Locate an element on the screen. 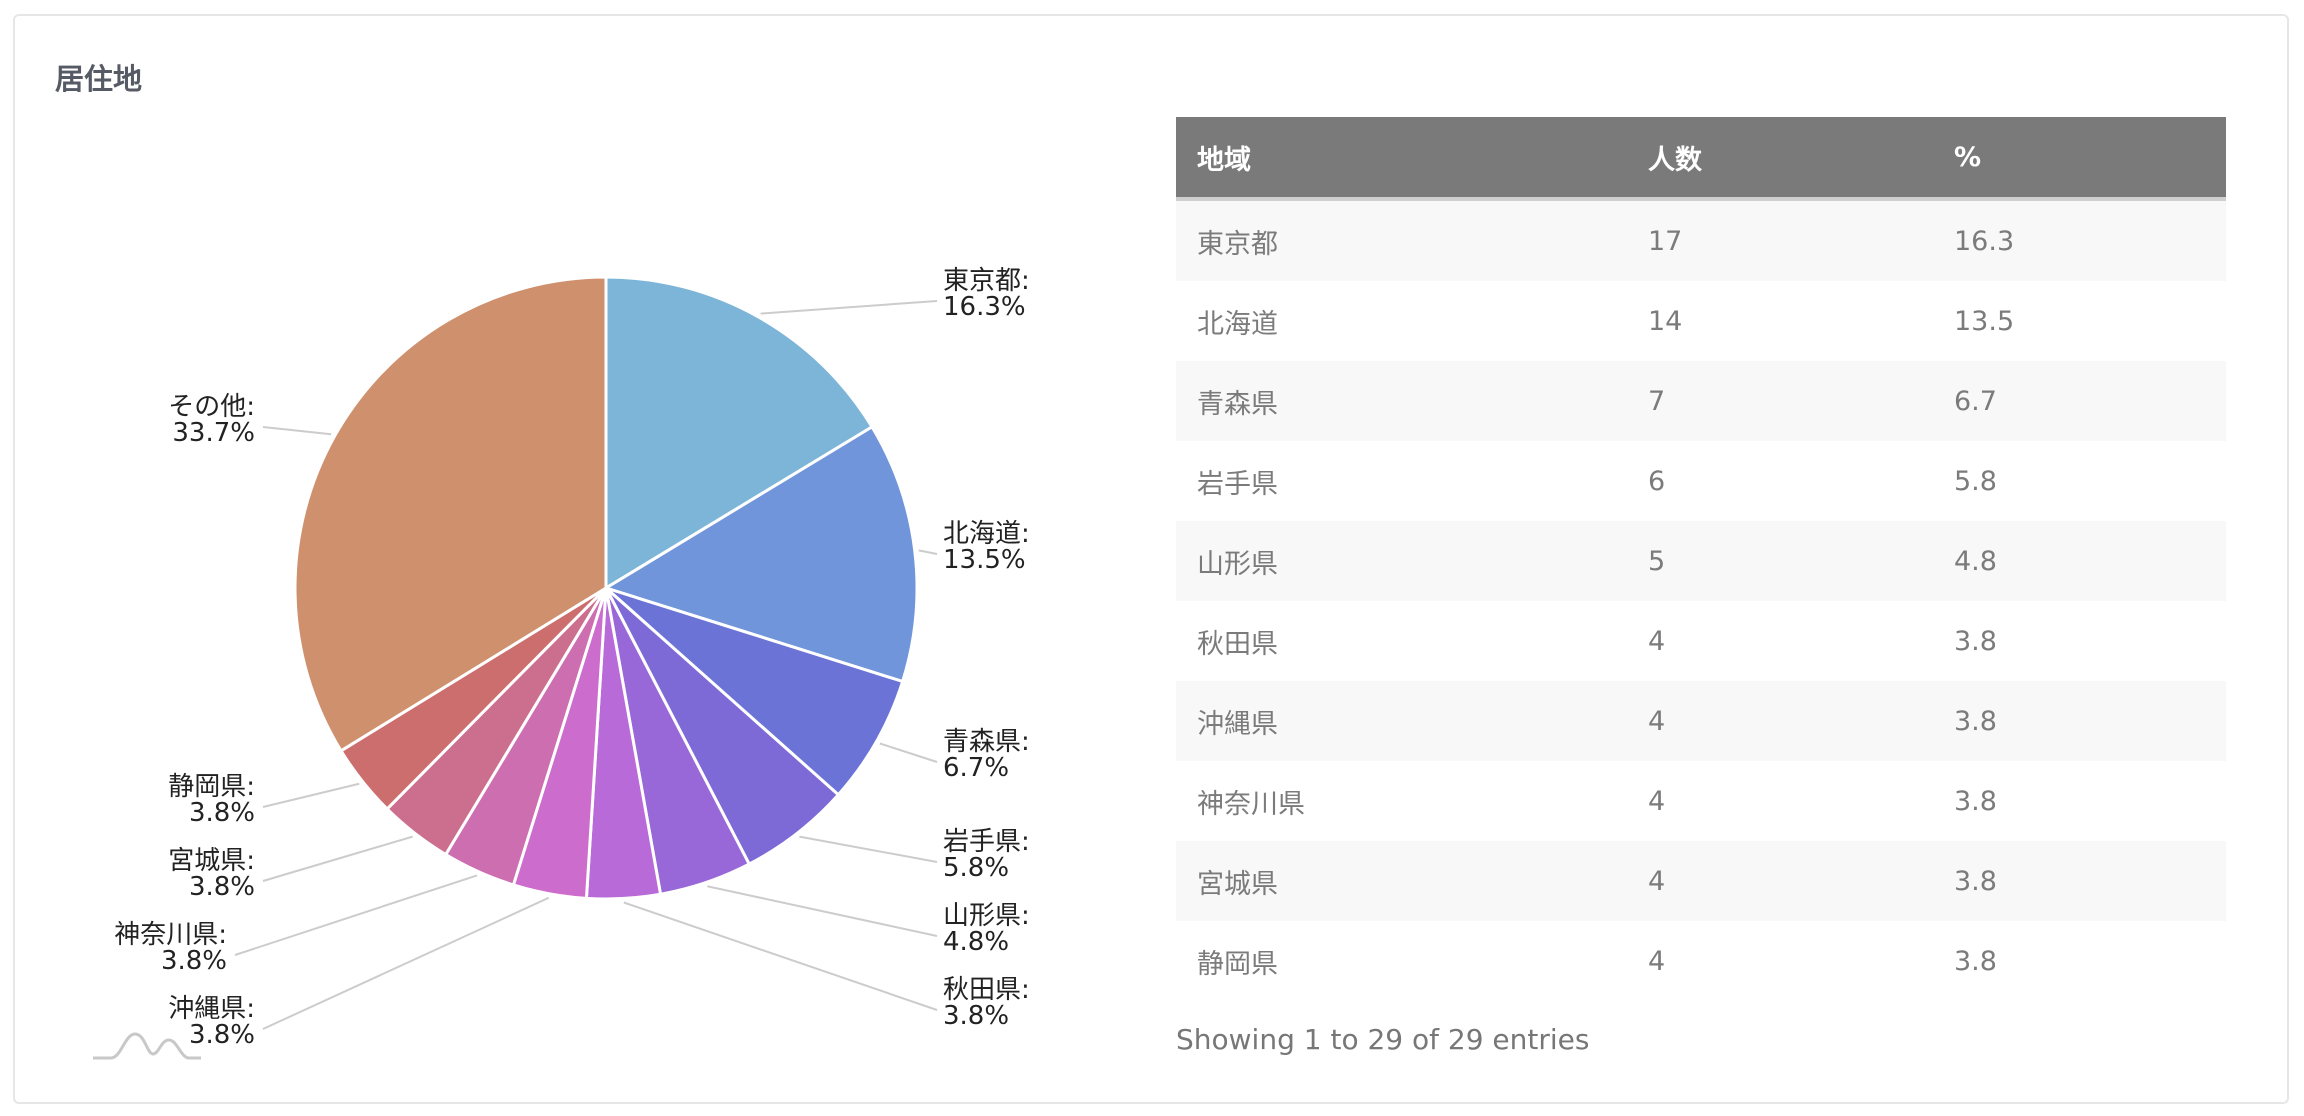  table-row: 山形県 5 4.8 is located at coordinates (1701, 561).